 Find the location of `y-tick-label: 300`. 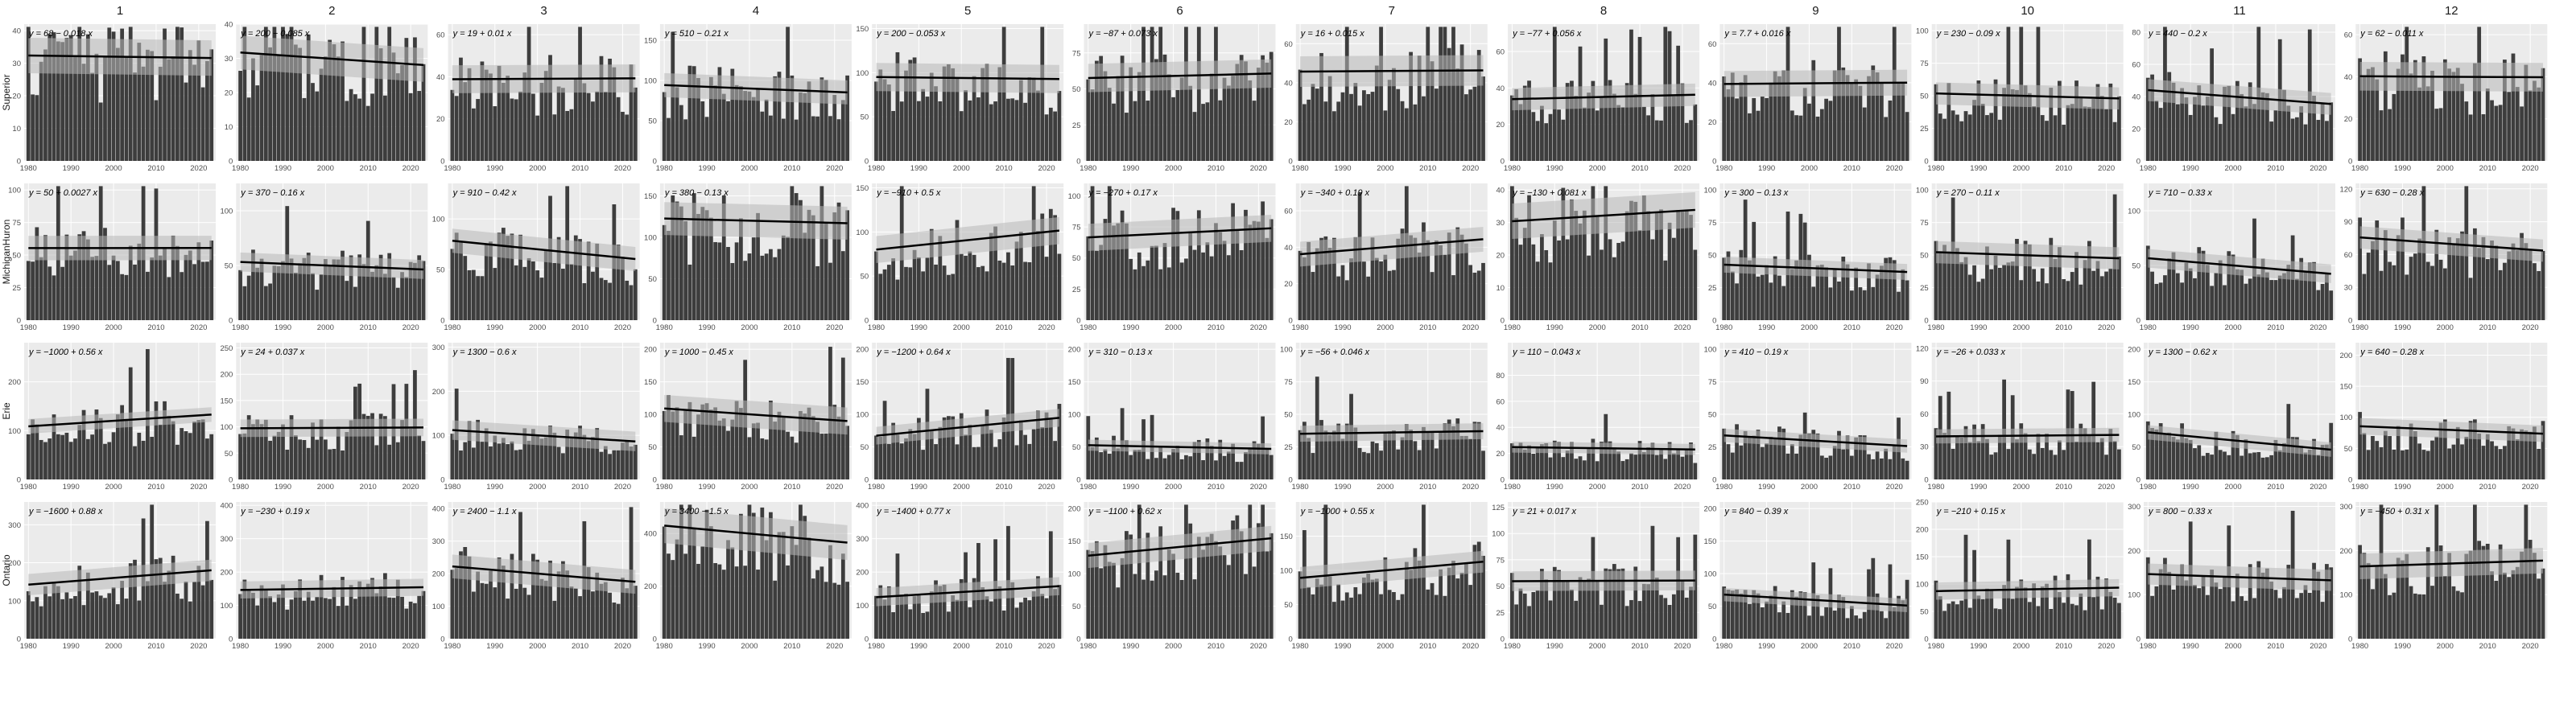

y-tick-label: 300 is located at coordinates (438, 347).